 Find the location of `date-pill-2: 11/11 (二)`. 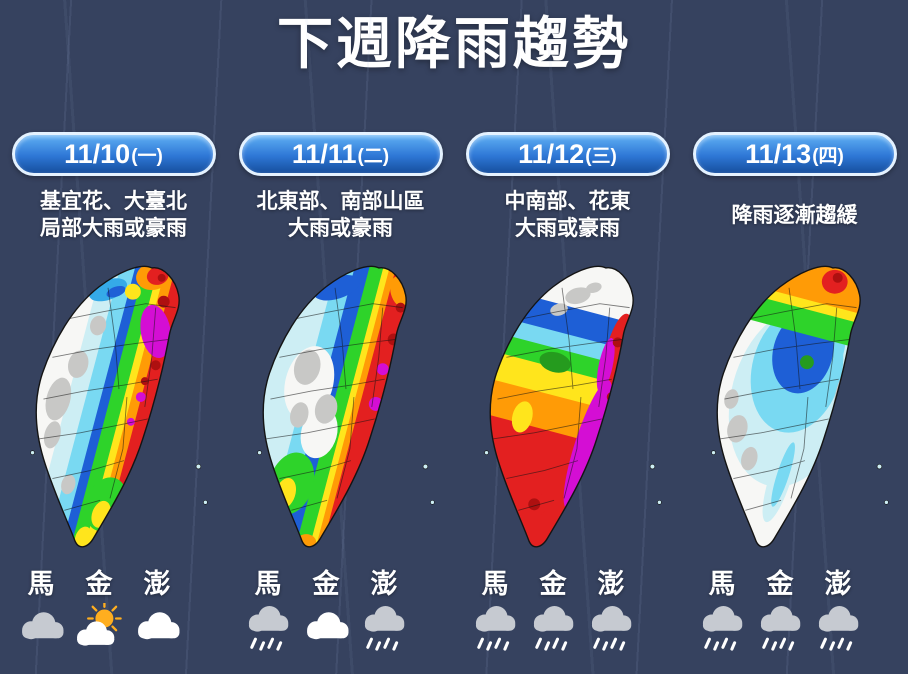

date-pill-2: 11/11 (二) is located at coordinates (340, 154).